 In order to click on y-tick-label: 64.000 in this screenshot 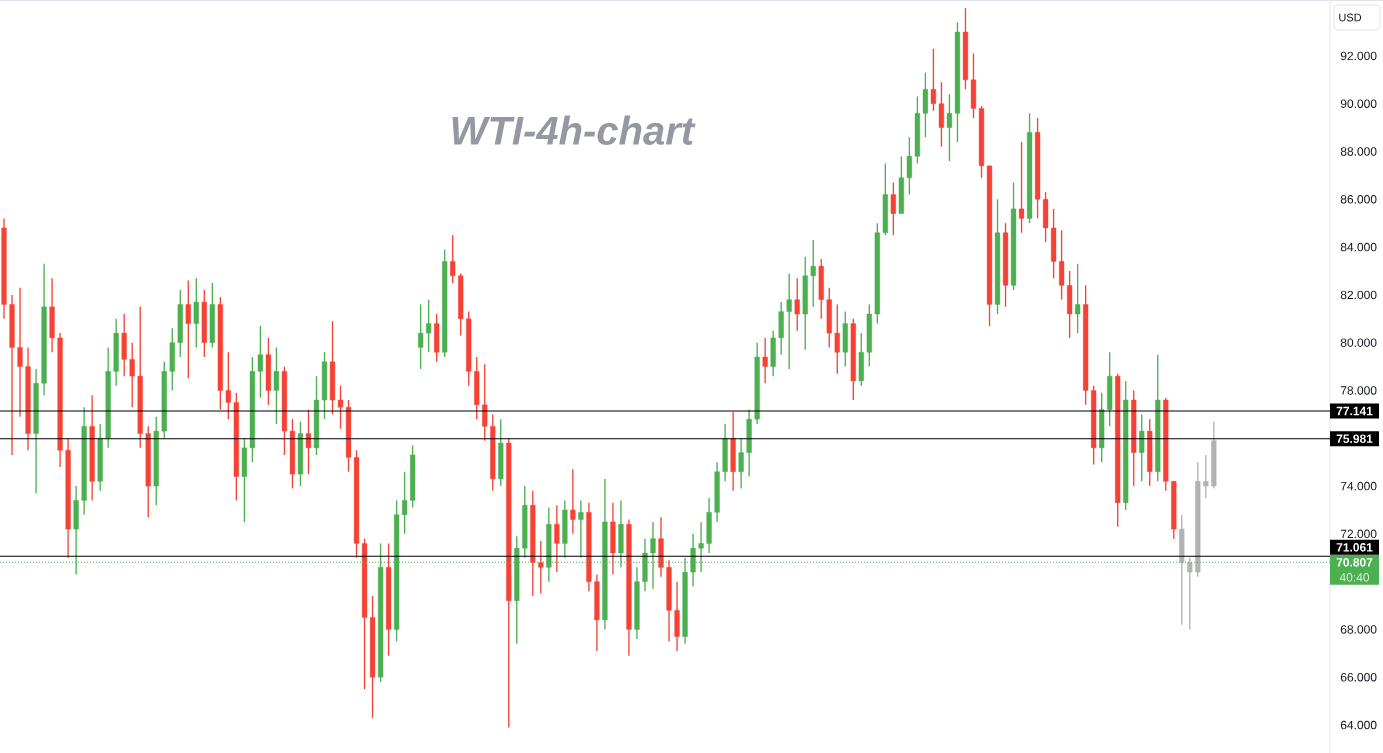, I will do `click(1358, 725)`.